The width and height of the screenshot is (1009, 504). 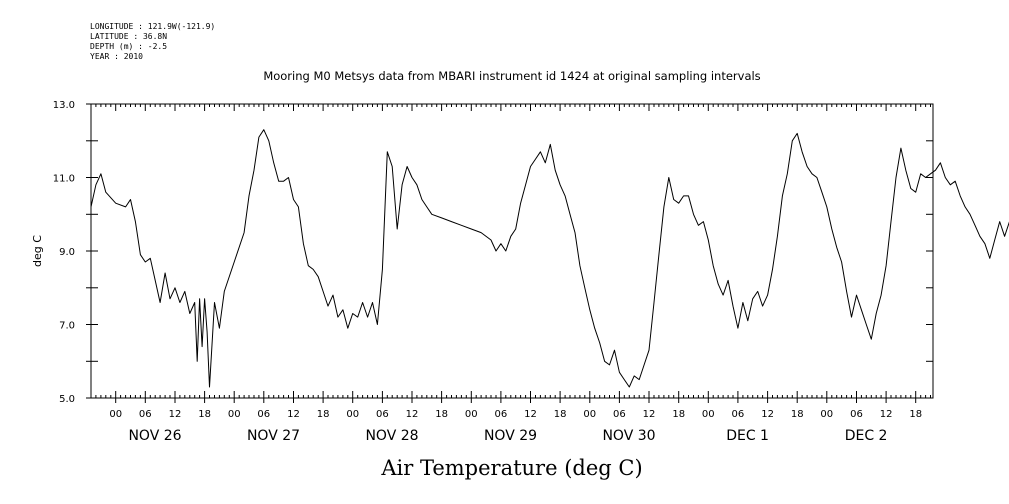 What do you see at coordinates (153, 26) in the screenshot?
I see `longitude-label: LONGITUDE : 121.9W(-121.9)` at bounding box center [153, 26].